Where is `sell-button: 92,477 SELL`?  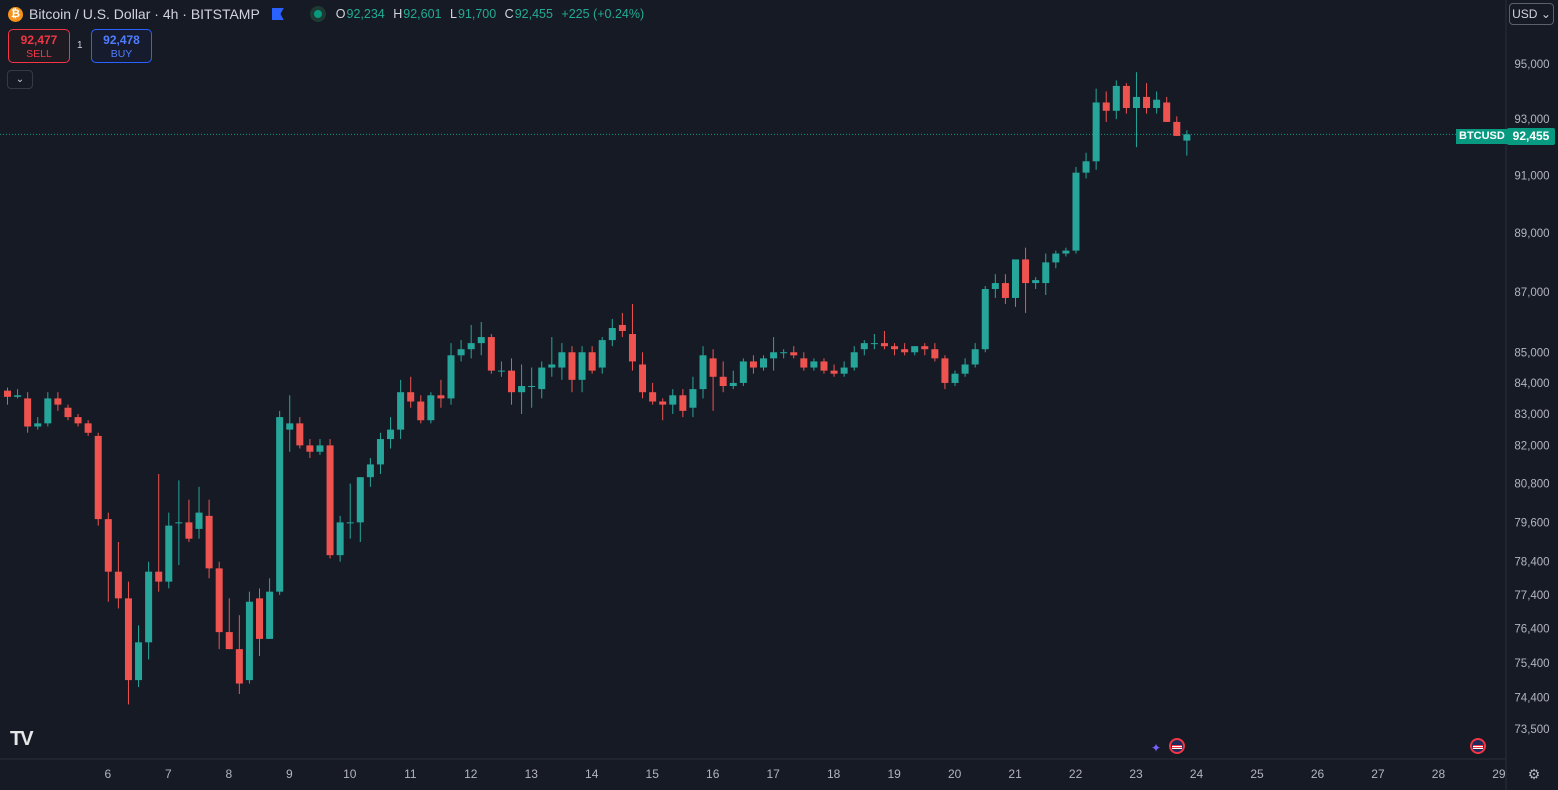
sell-button: 92,477 SELL is located at coordinates (39, 46).